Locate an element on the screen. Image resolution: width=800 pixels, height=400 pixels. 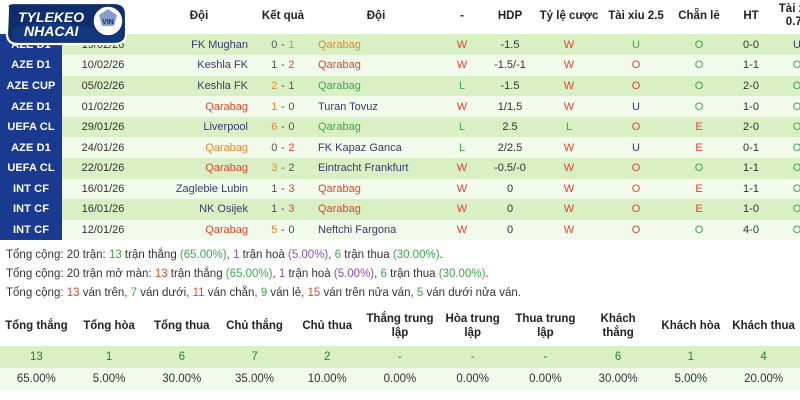
stats-count-cell: 6 is located at coordinates (182, 357).